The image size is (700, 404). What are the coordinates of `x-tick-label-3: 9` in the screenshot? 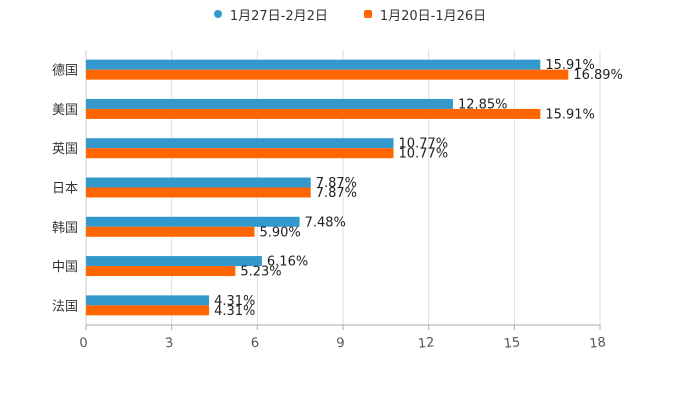 It's located at (341, 344).